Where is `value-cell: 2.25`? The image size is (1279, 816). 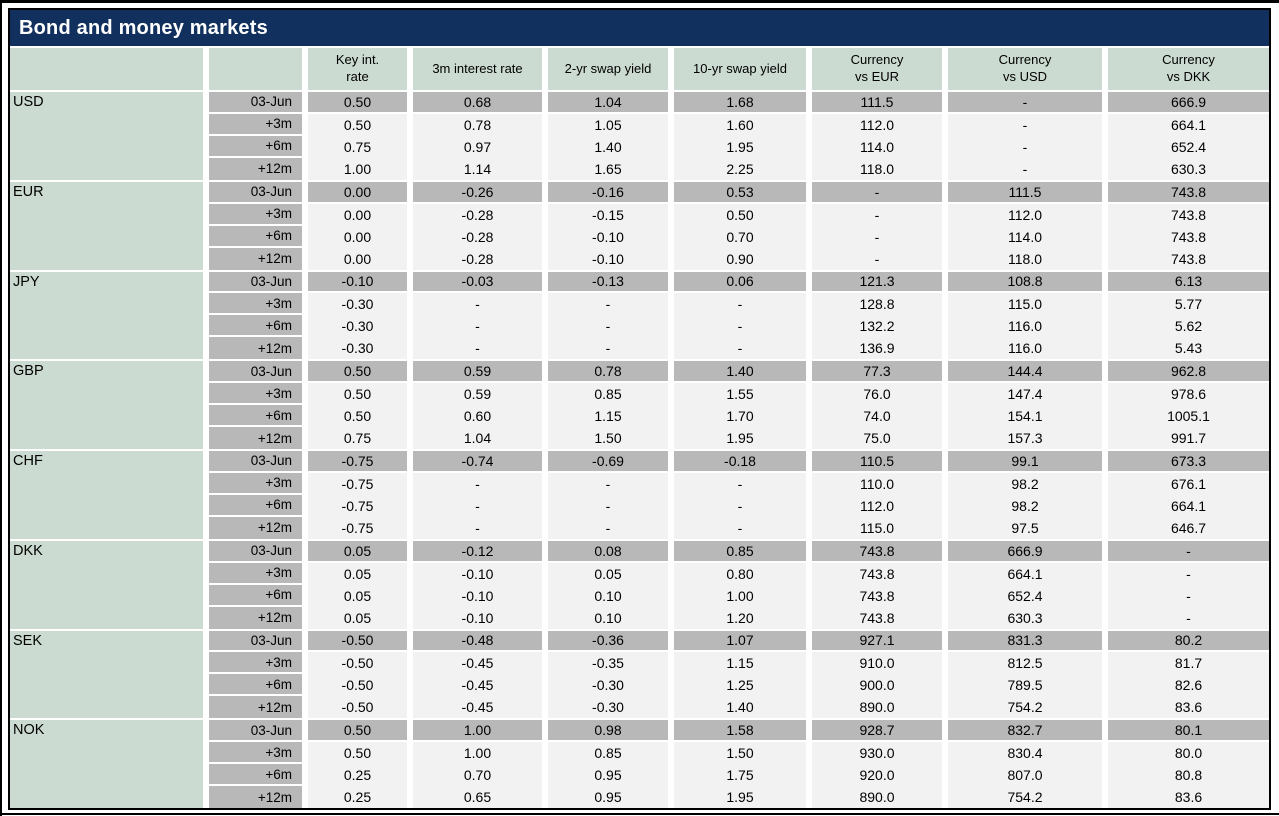
value-cell: 2.25 is located at coordinates (740, 168).